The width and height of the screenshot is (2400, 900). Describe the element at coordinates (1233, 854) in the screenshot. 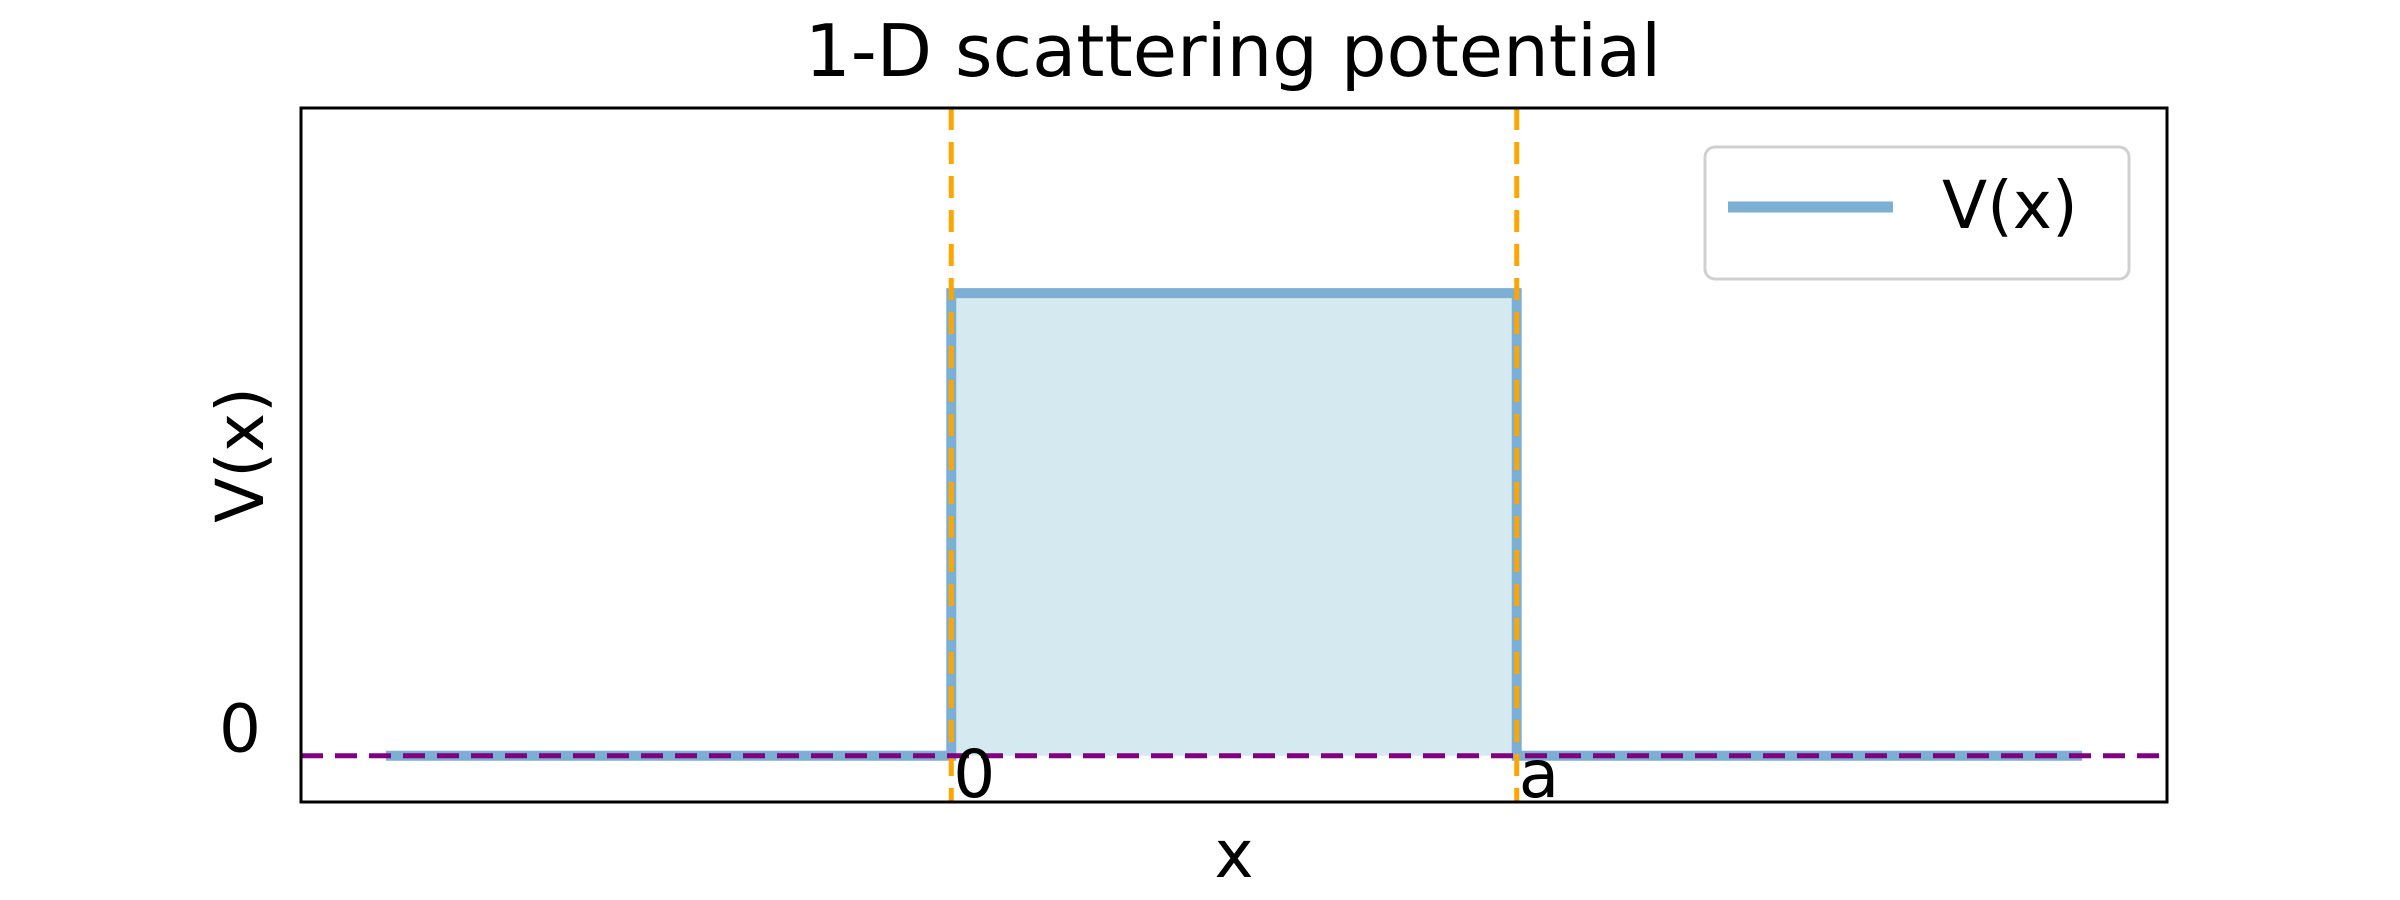

I see `x-axis-label: x` at that location.